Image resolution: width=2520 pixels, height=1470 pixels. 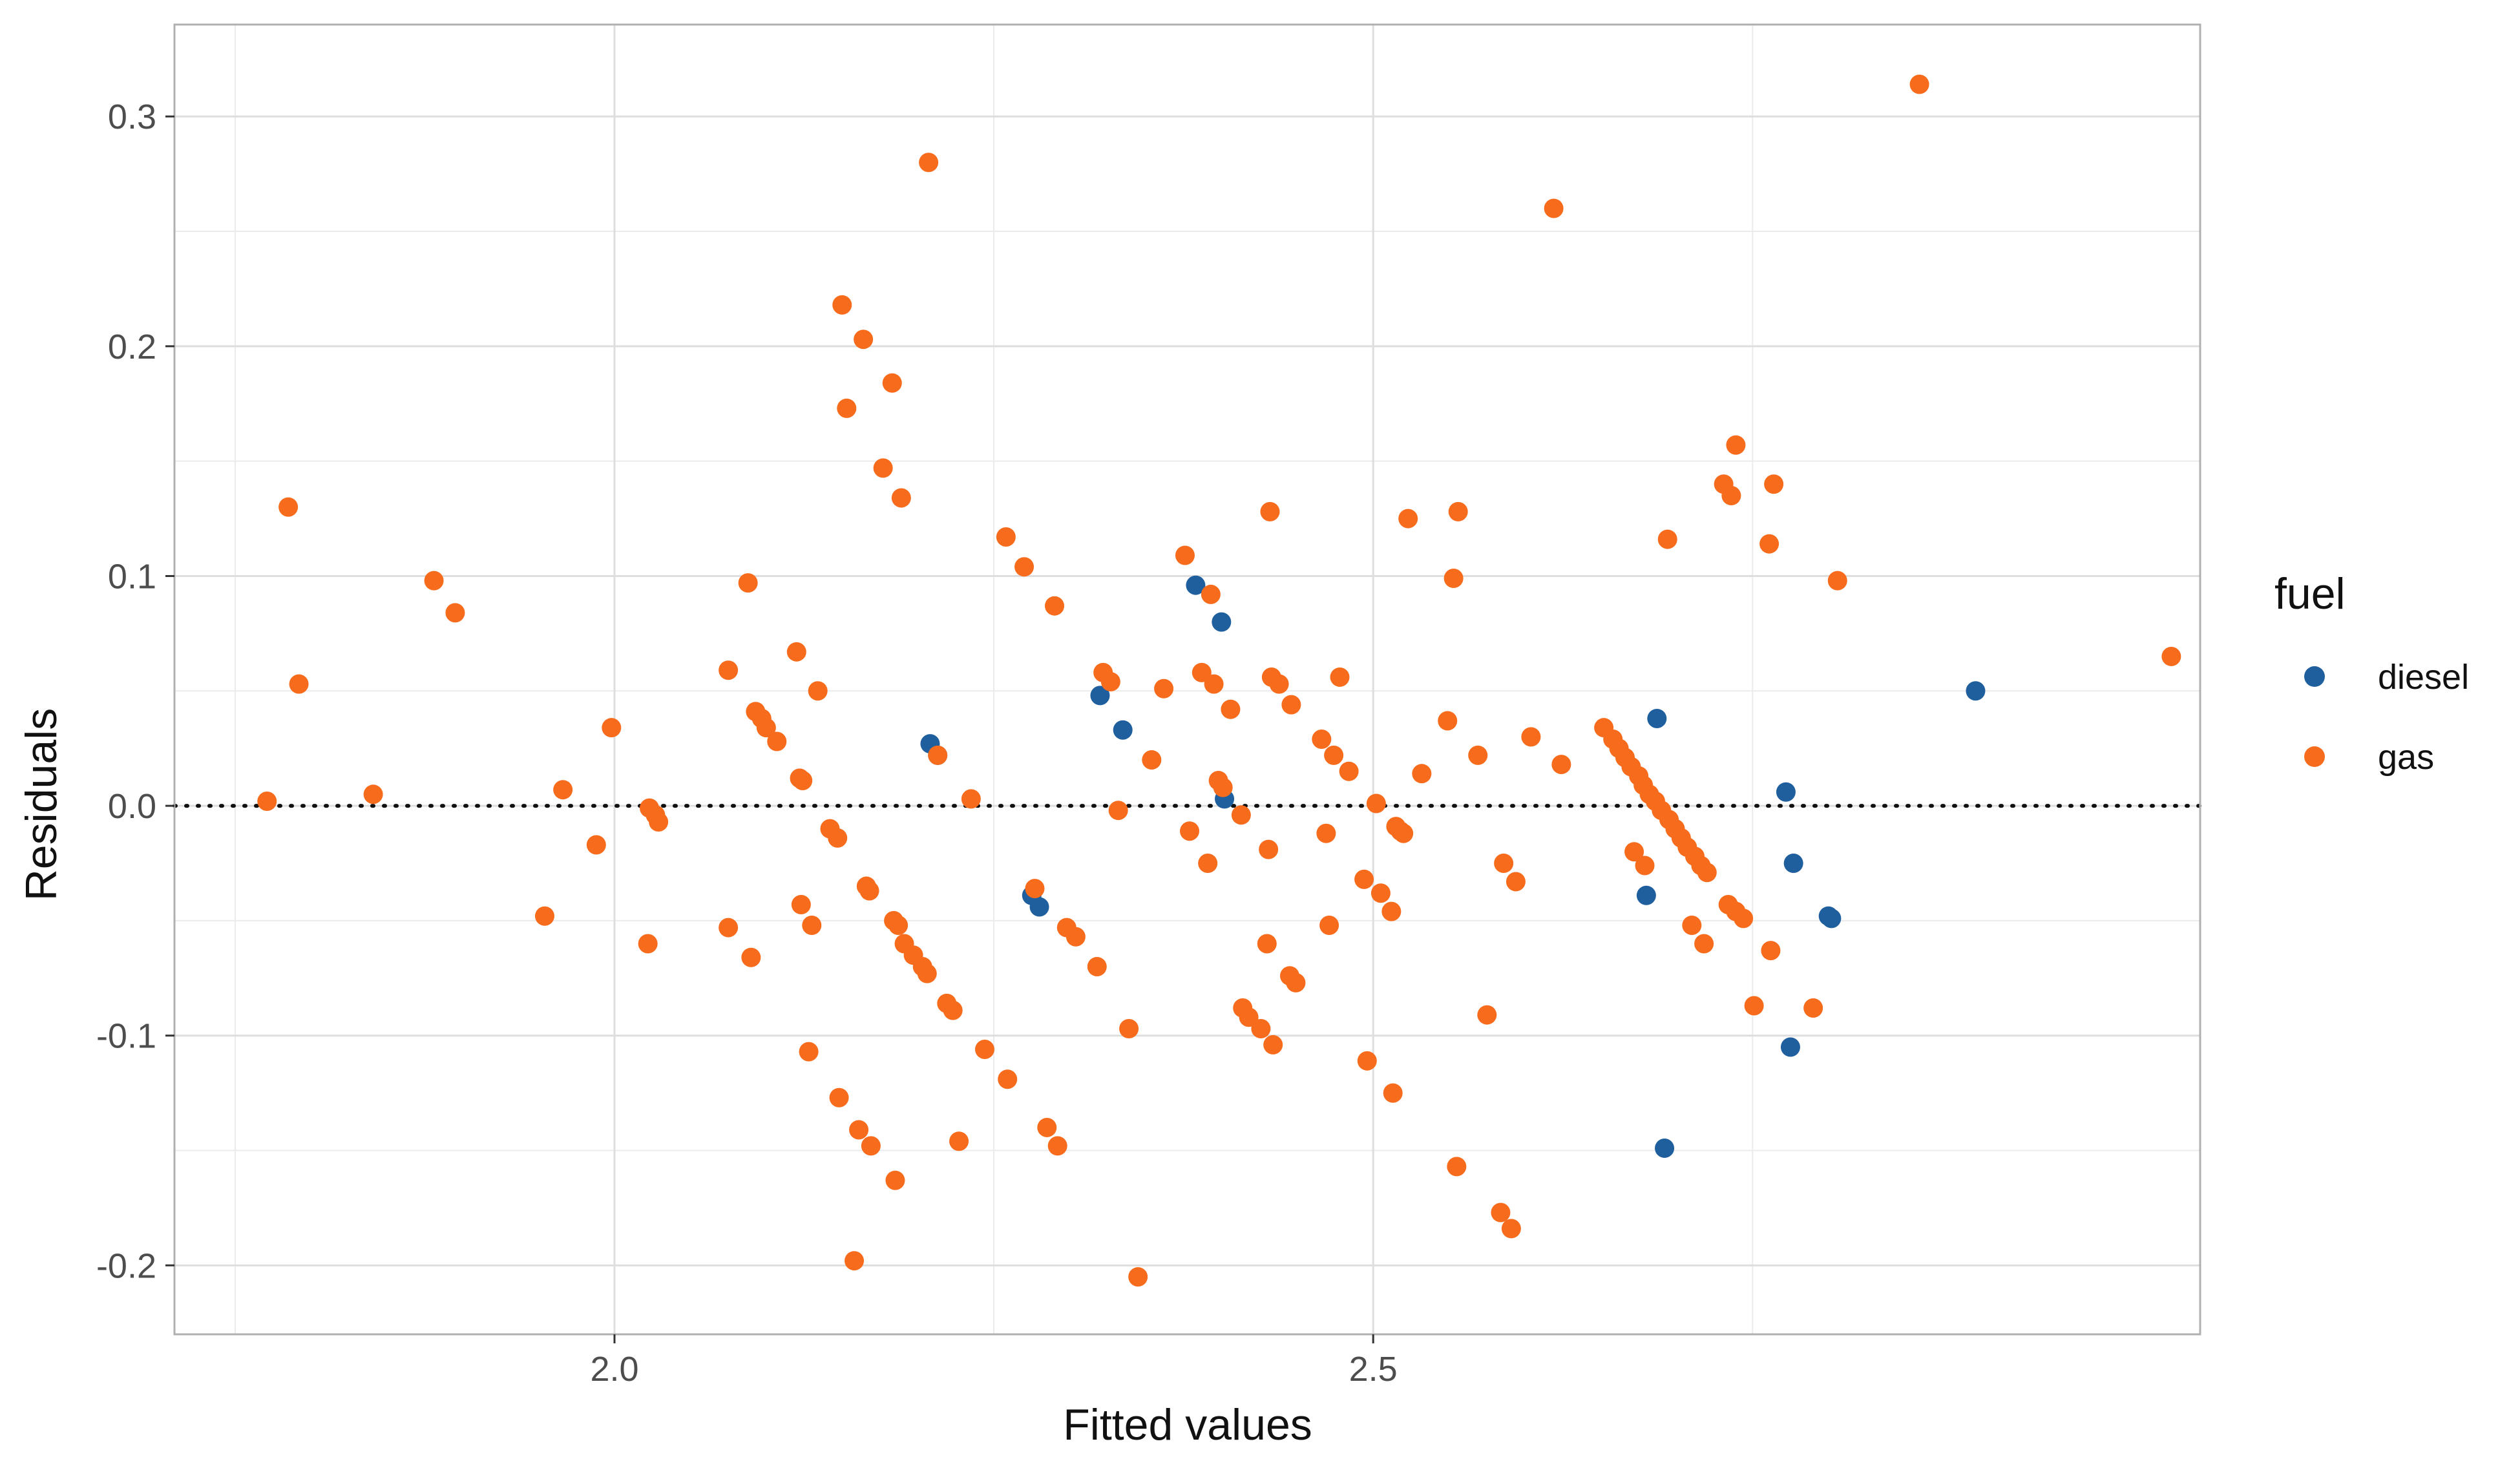 I want to click on legend-label-diesel: diesel, so click(x=2423, y=678).